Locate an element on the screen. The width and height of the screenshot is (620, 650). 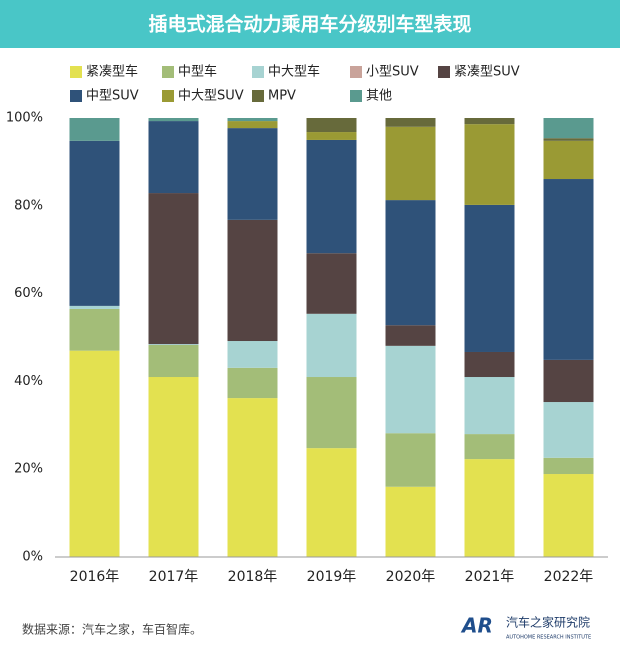
legend-label: 紧凑型车 is located at coordinates (112, 72).